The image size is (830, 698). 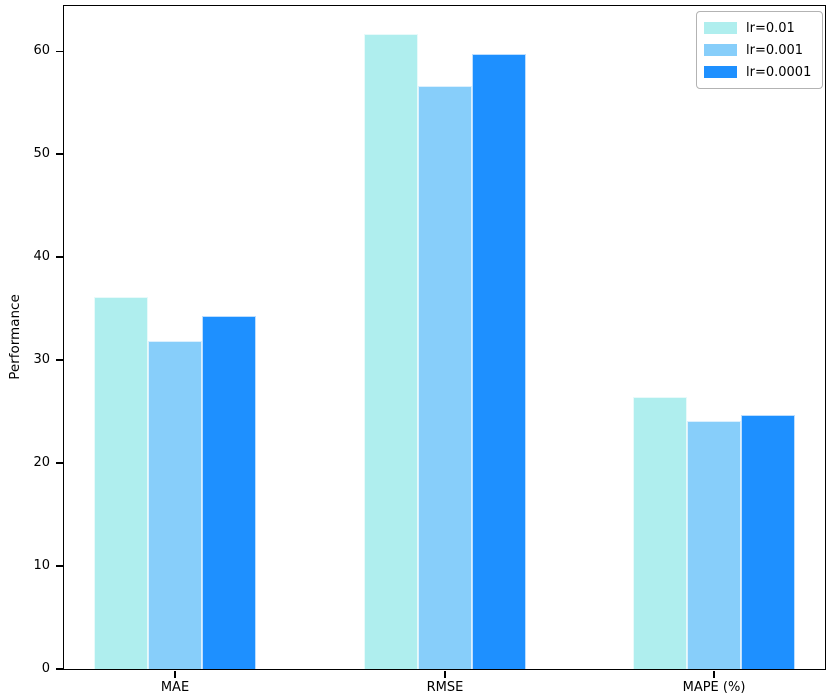 What do you see at coordinates (41, 51) in the screenshot?
I see `y-tick-label: 60` at bounding box center [41, 51].